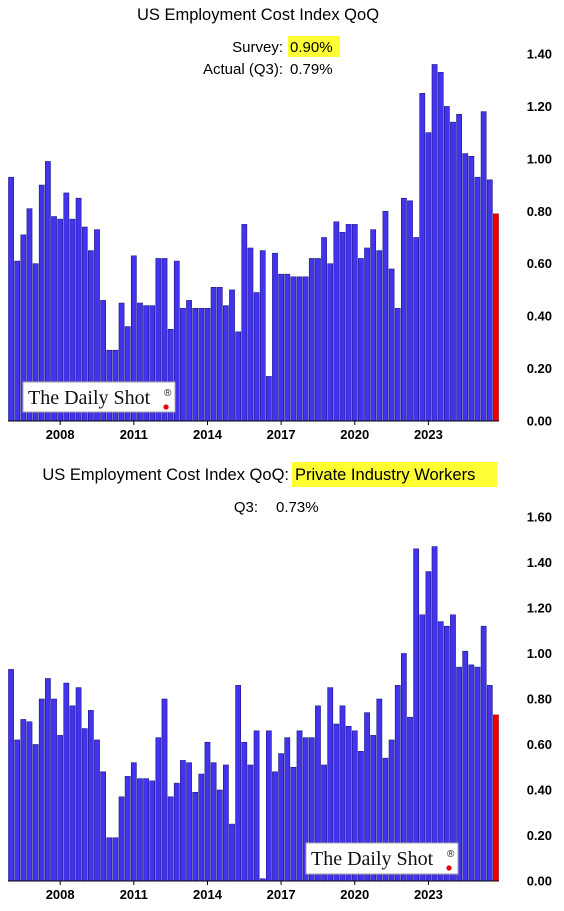 This screenshot has height=911, width=564. What do you see at coordinates (539, 517) in the screenshot?
I see `y-tick-label: 1.60` at bounding box center [539, 517].